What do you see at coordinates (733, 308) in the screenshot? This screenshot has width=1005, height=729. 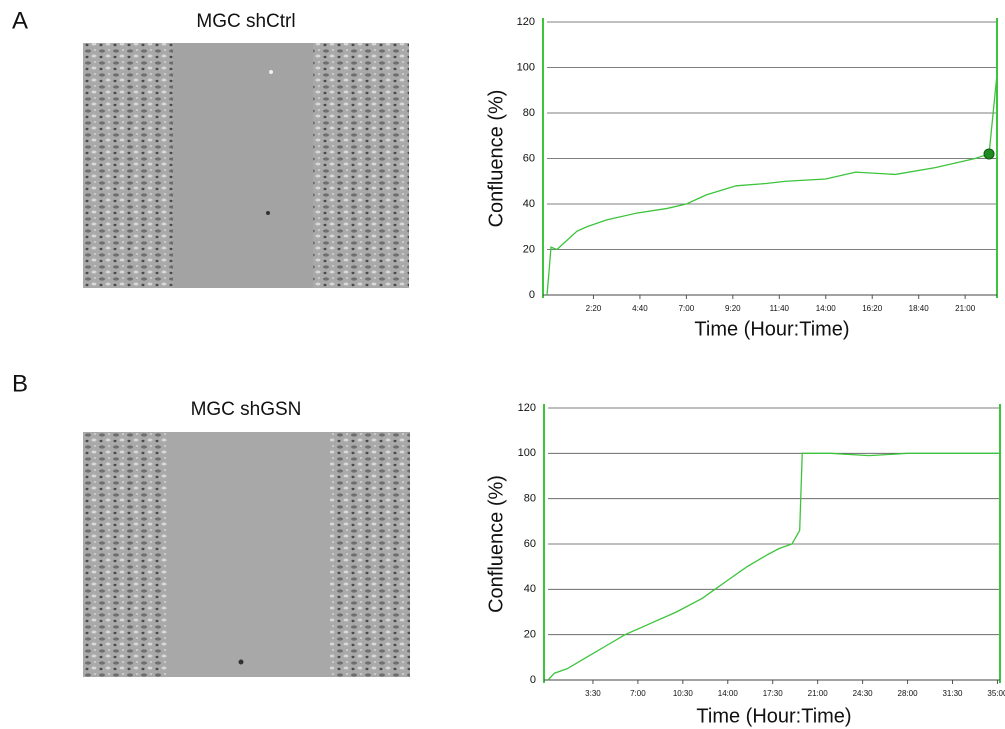 I see `x-tick-label: 9:20` at bounding box center [733, 308].